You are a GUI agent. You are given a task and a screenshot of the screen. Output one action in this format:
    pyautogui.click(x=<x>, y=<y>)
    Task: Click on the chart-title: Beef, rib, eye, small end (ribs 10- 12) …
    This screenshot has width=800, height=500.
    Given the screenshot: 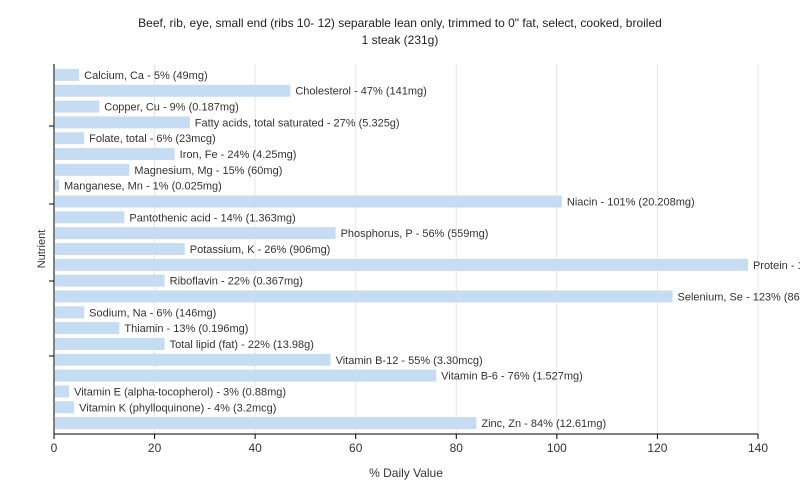 What is the action you would take?
    pyautogui.click(x=400, y=23)
    